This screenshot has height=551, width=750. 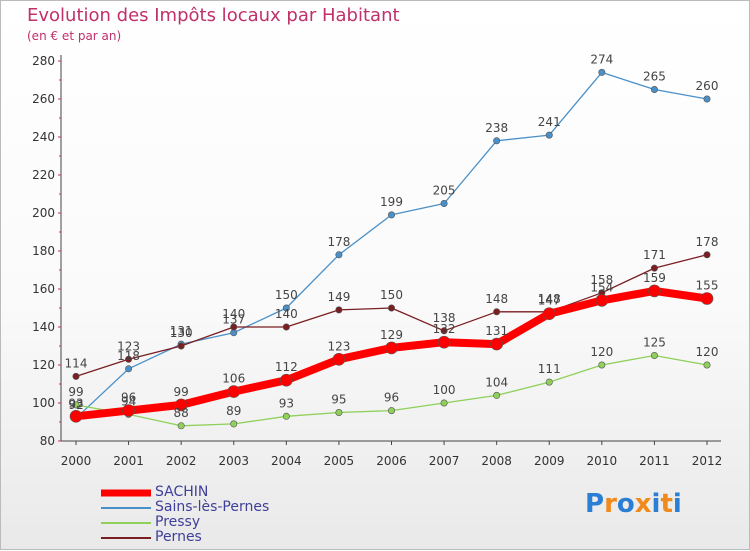 I want to click on y-tick-label: 140, so click(x=43, y=327).